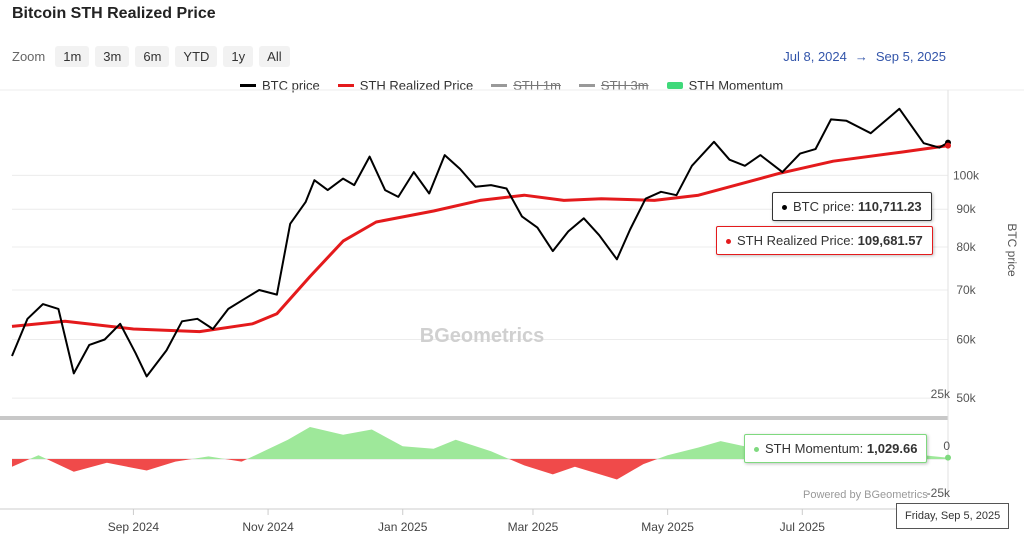  I want to click on legend-item-sth-1m: STH 1m, so click(526, 85).